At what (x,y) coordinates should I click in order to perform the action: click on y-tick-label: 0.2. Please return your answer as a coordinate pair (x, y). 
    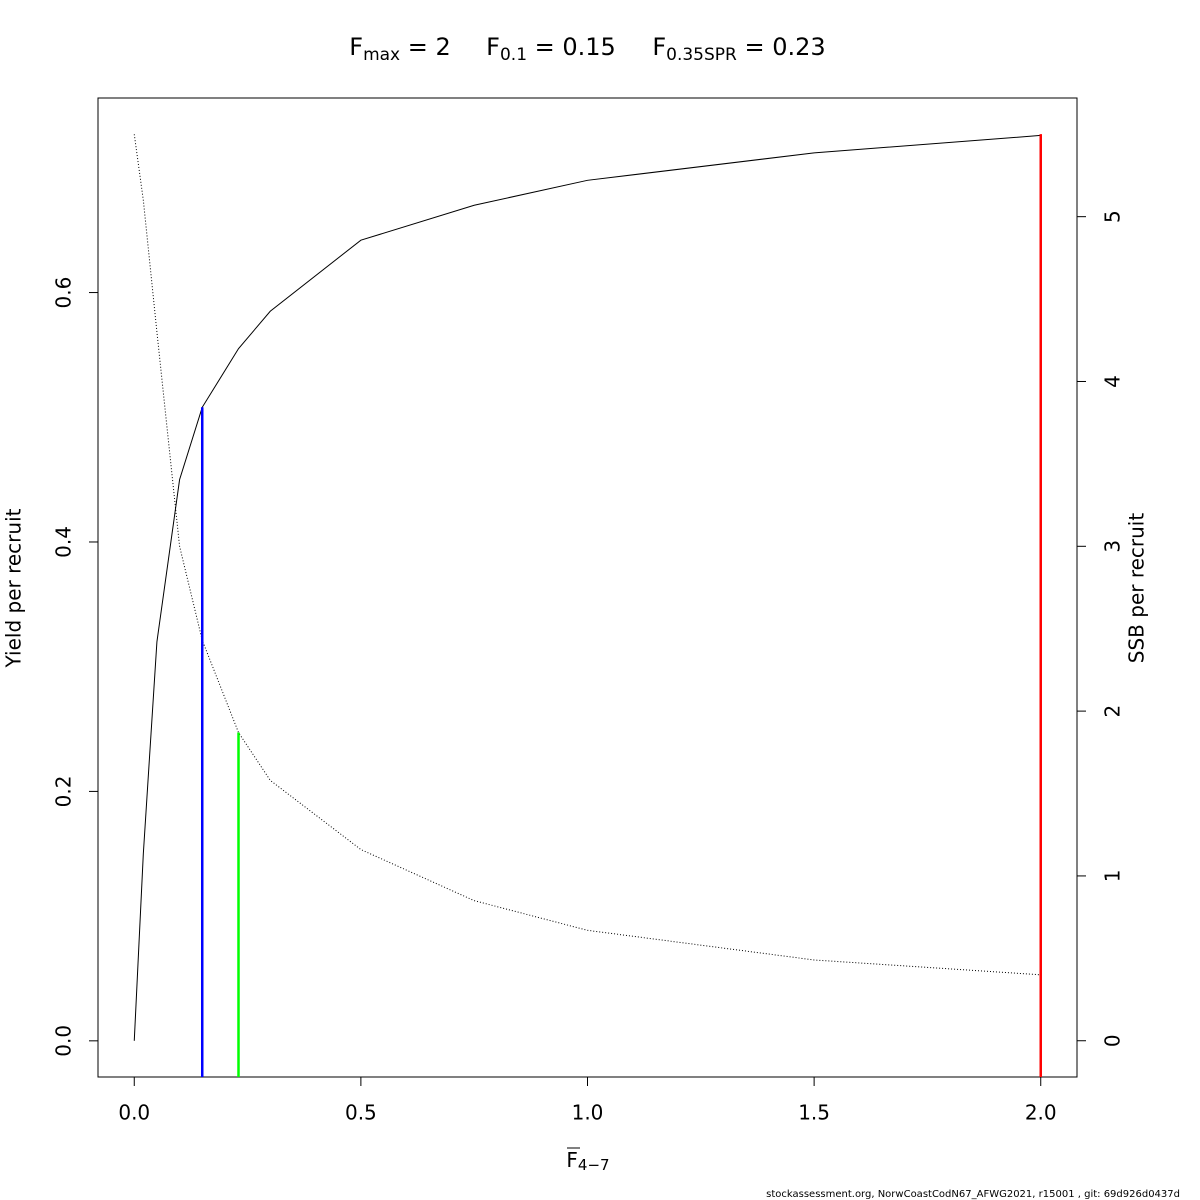
    Looking at the image, I should click on (64, 792).